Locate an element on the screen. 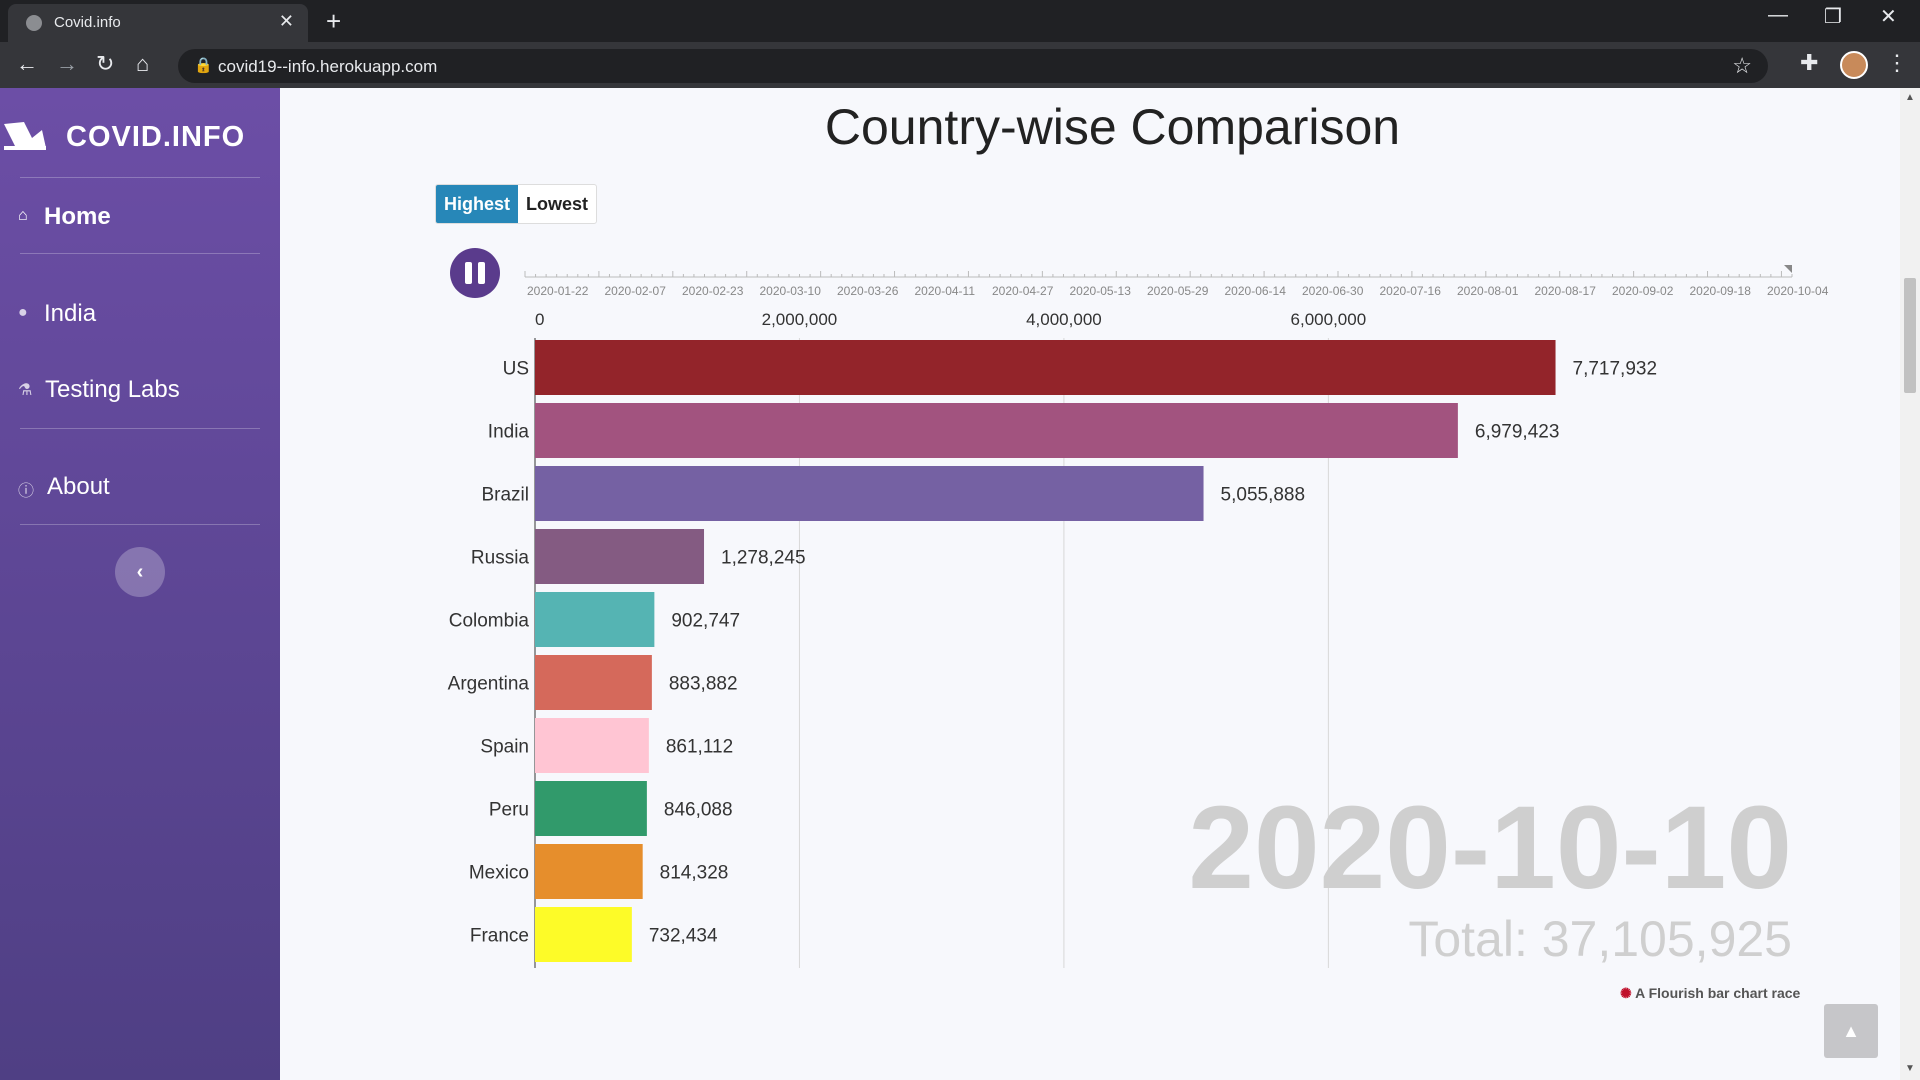  scroll-to-top-button: ▲ is located at coordinates (1851, 1031).